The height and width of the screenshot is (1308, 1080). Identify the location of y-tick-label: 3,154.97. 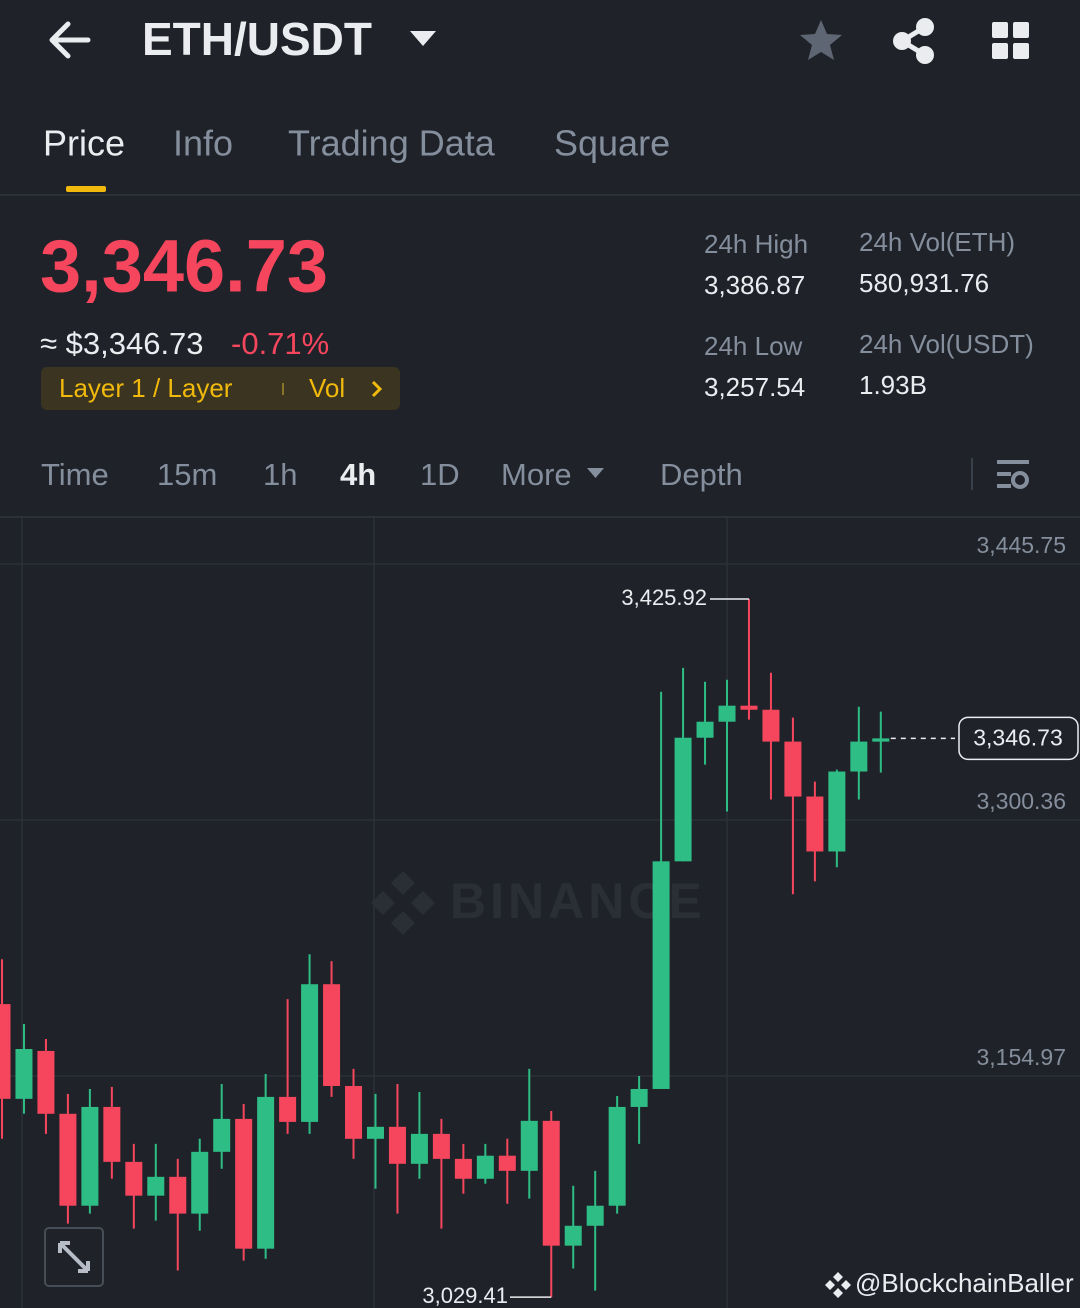
(1021, 1057).